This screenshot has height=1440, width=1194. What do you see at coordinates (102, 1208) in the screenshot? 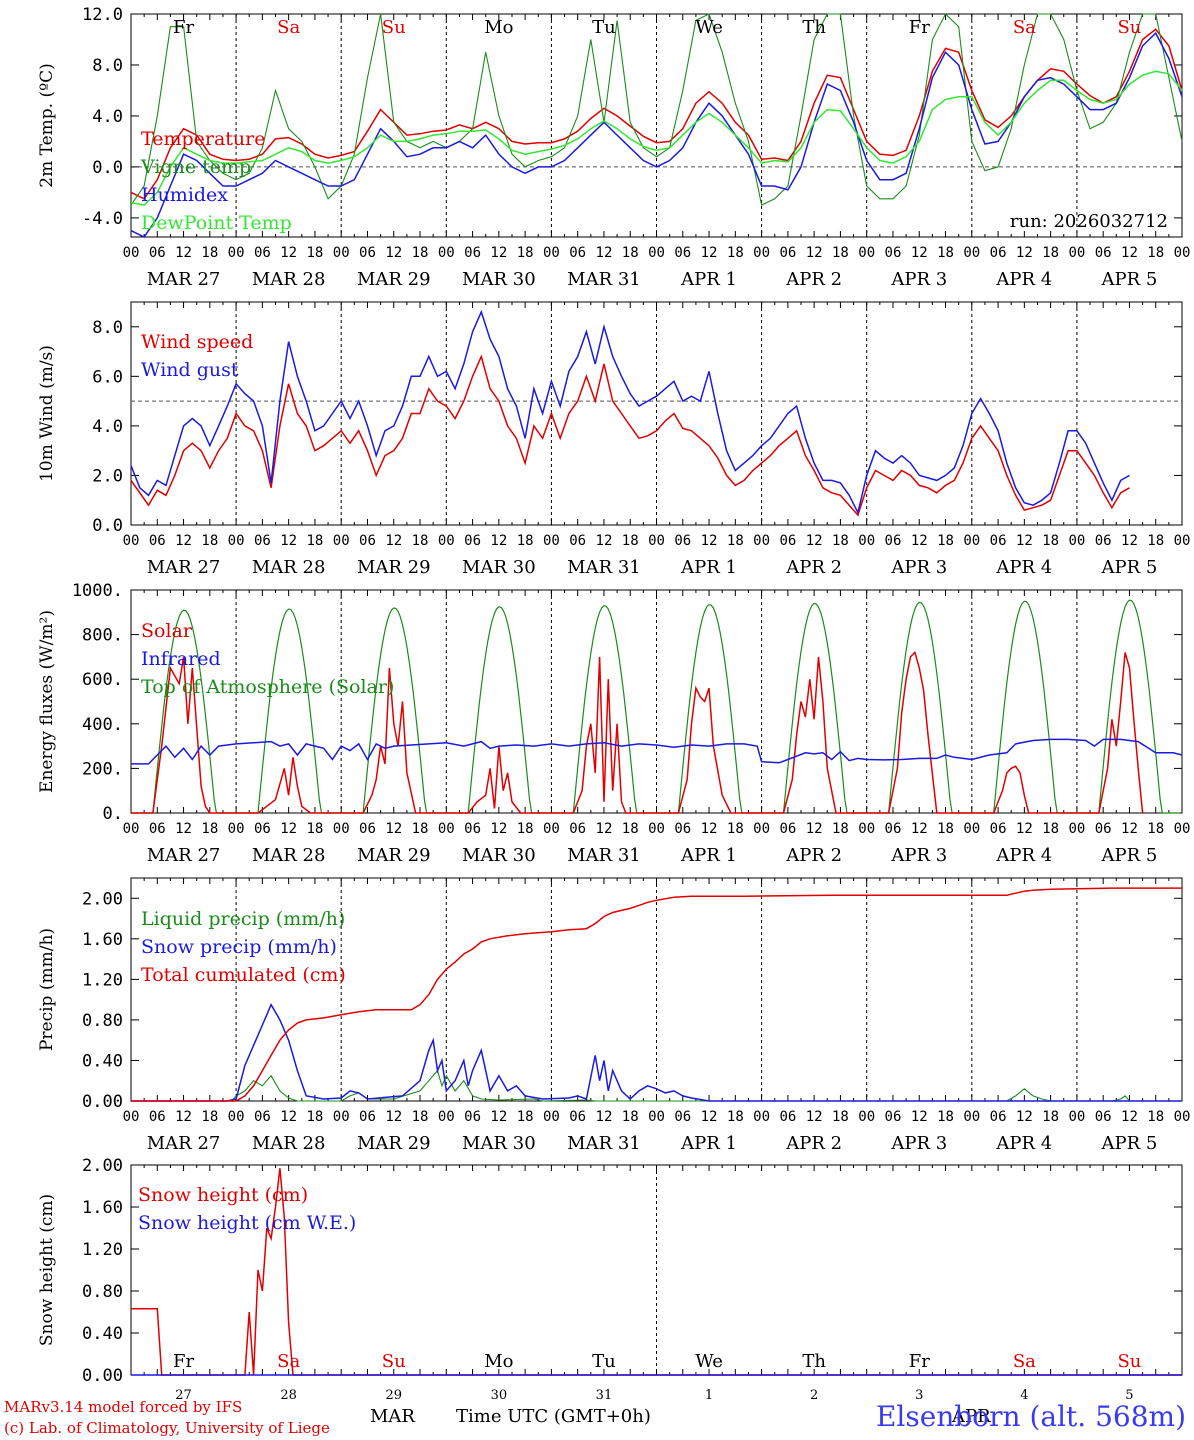
I see `y-tick-label: 1.60` at bounding box center [102, 1208].